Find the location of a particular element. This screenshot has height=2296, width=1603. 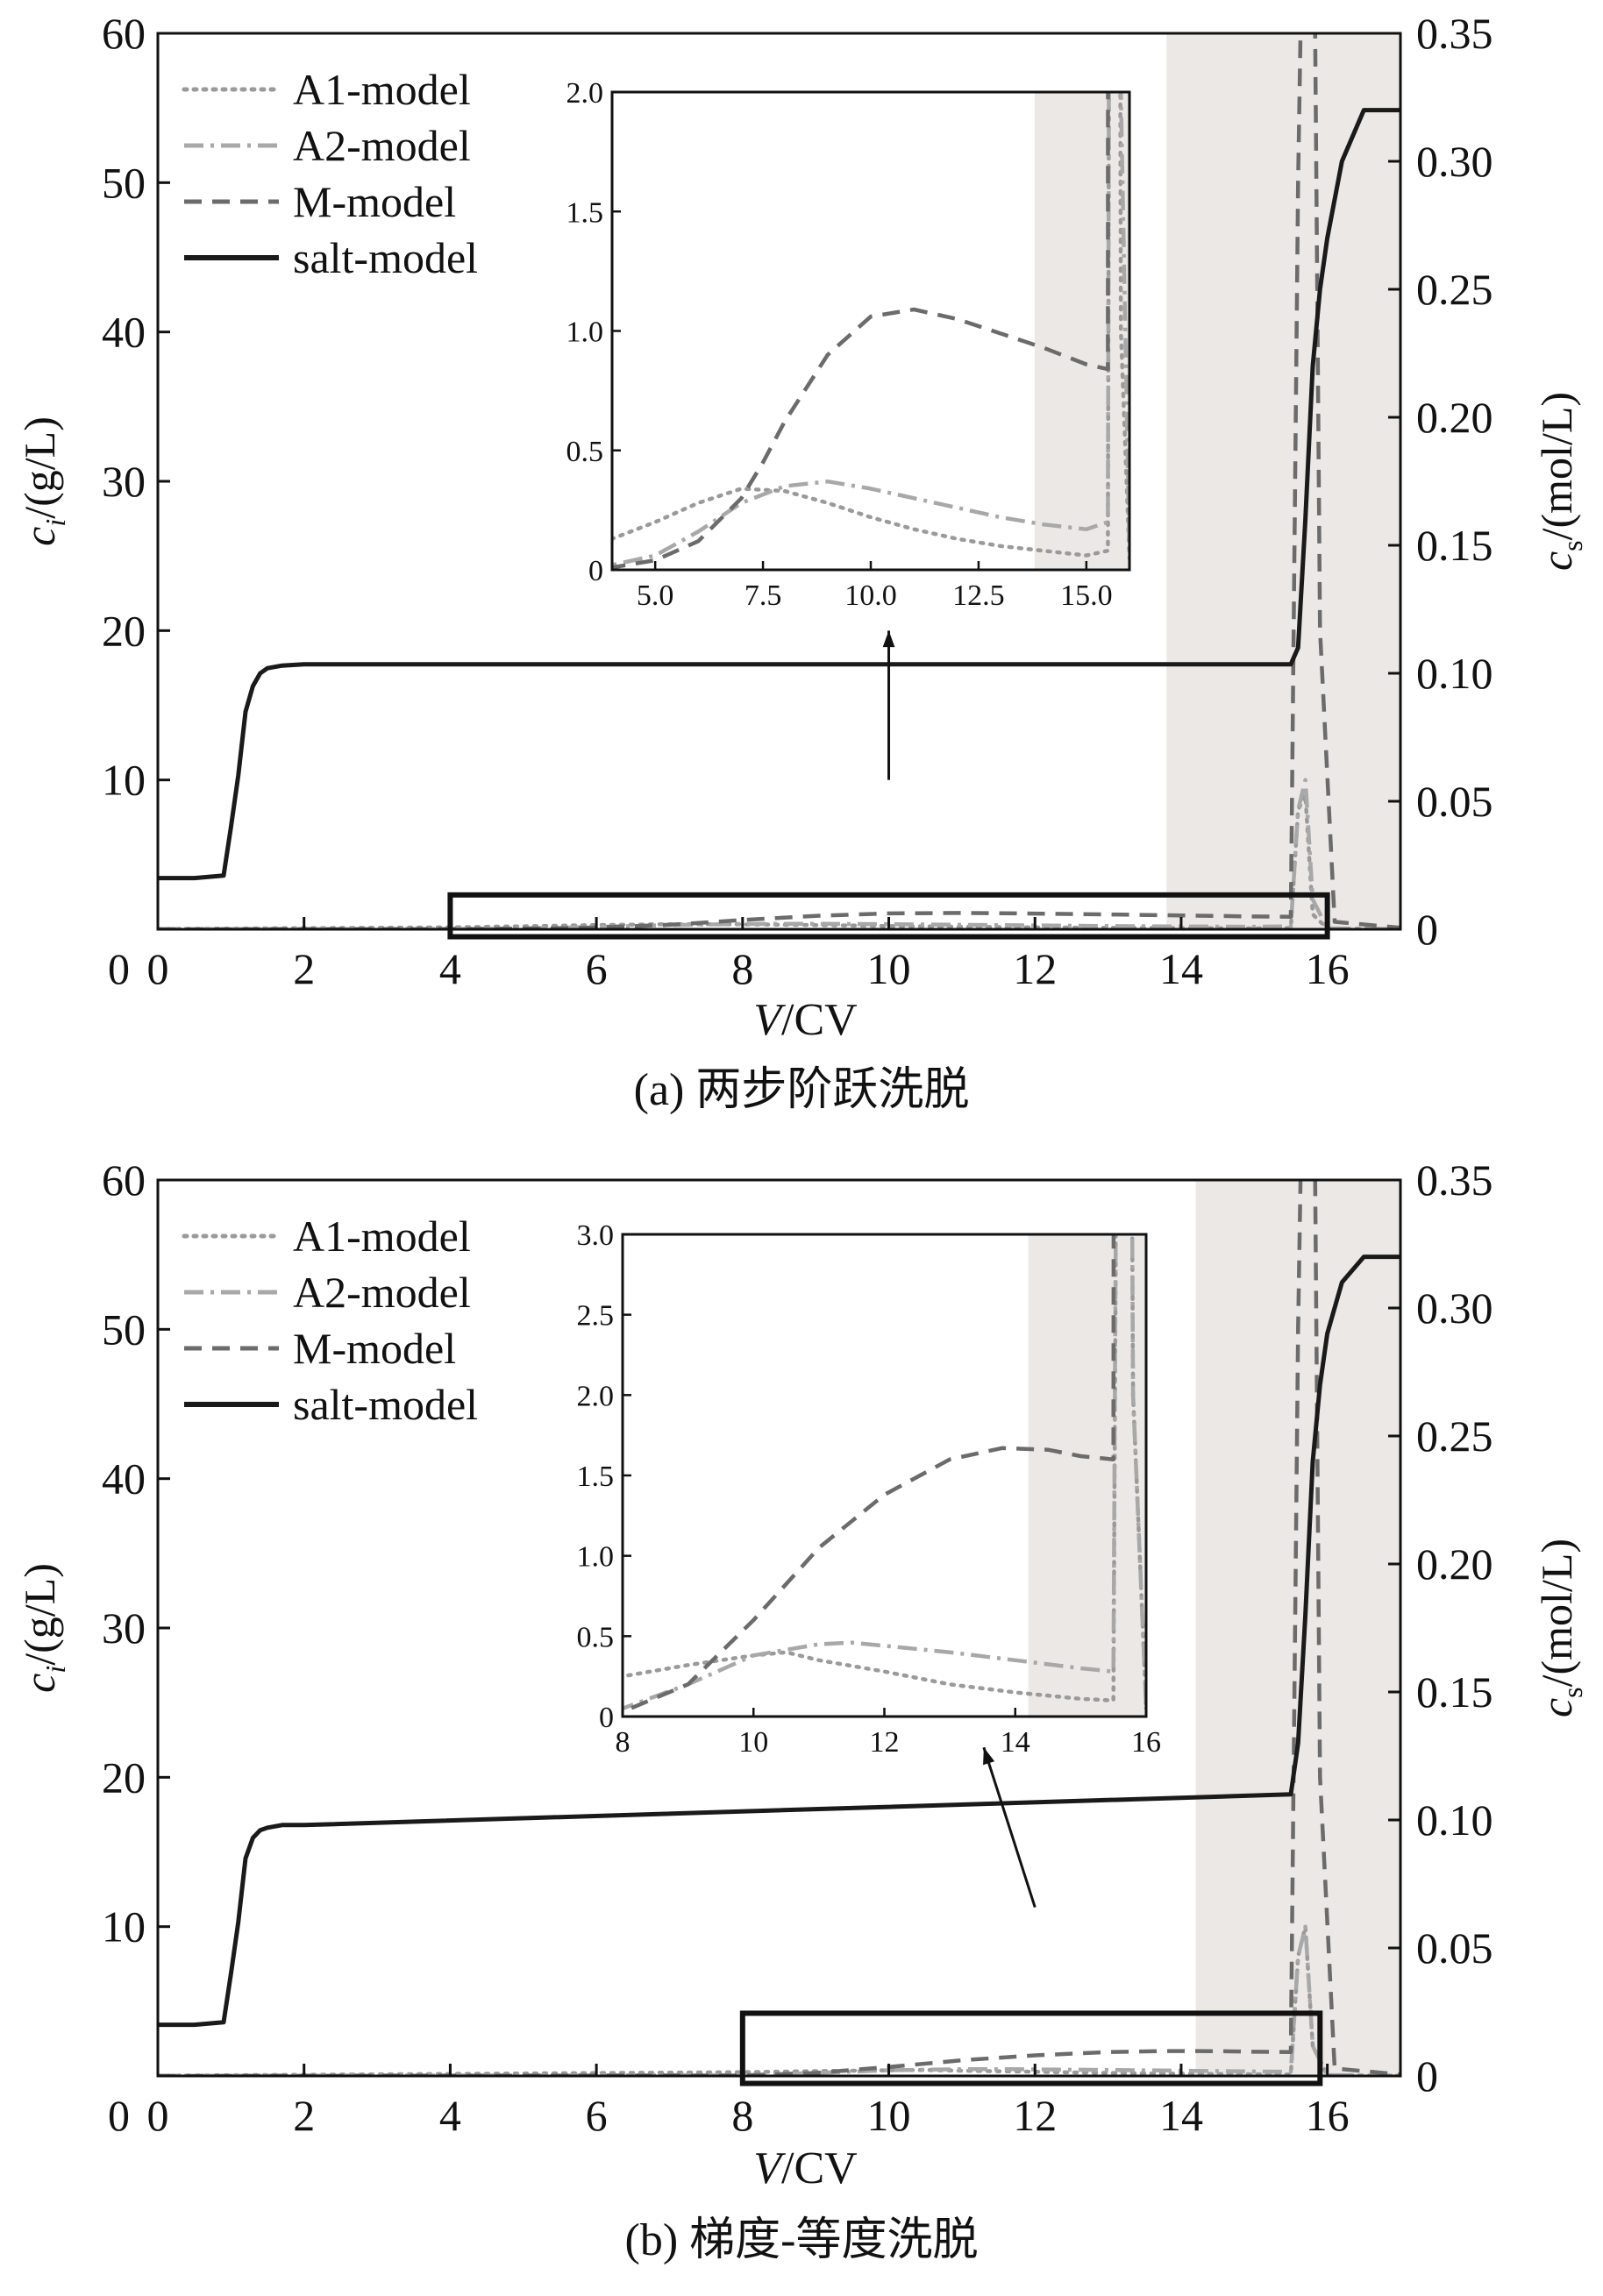

inset-y-tick-label: 2.0 is located at coordinates (585, 93).